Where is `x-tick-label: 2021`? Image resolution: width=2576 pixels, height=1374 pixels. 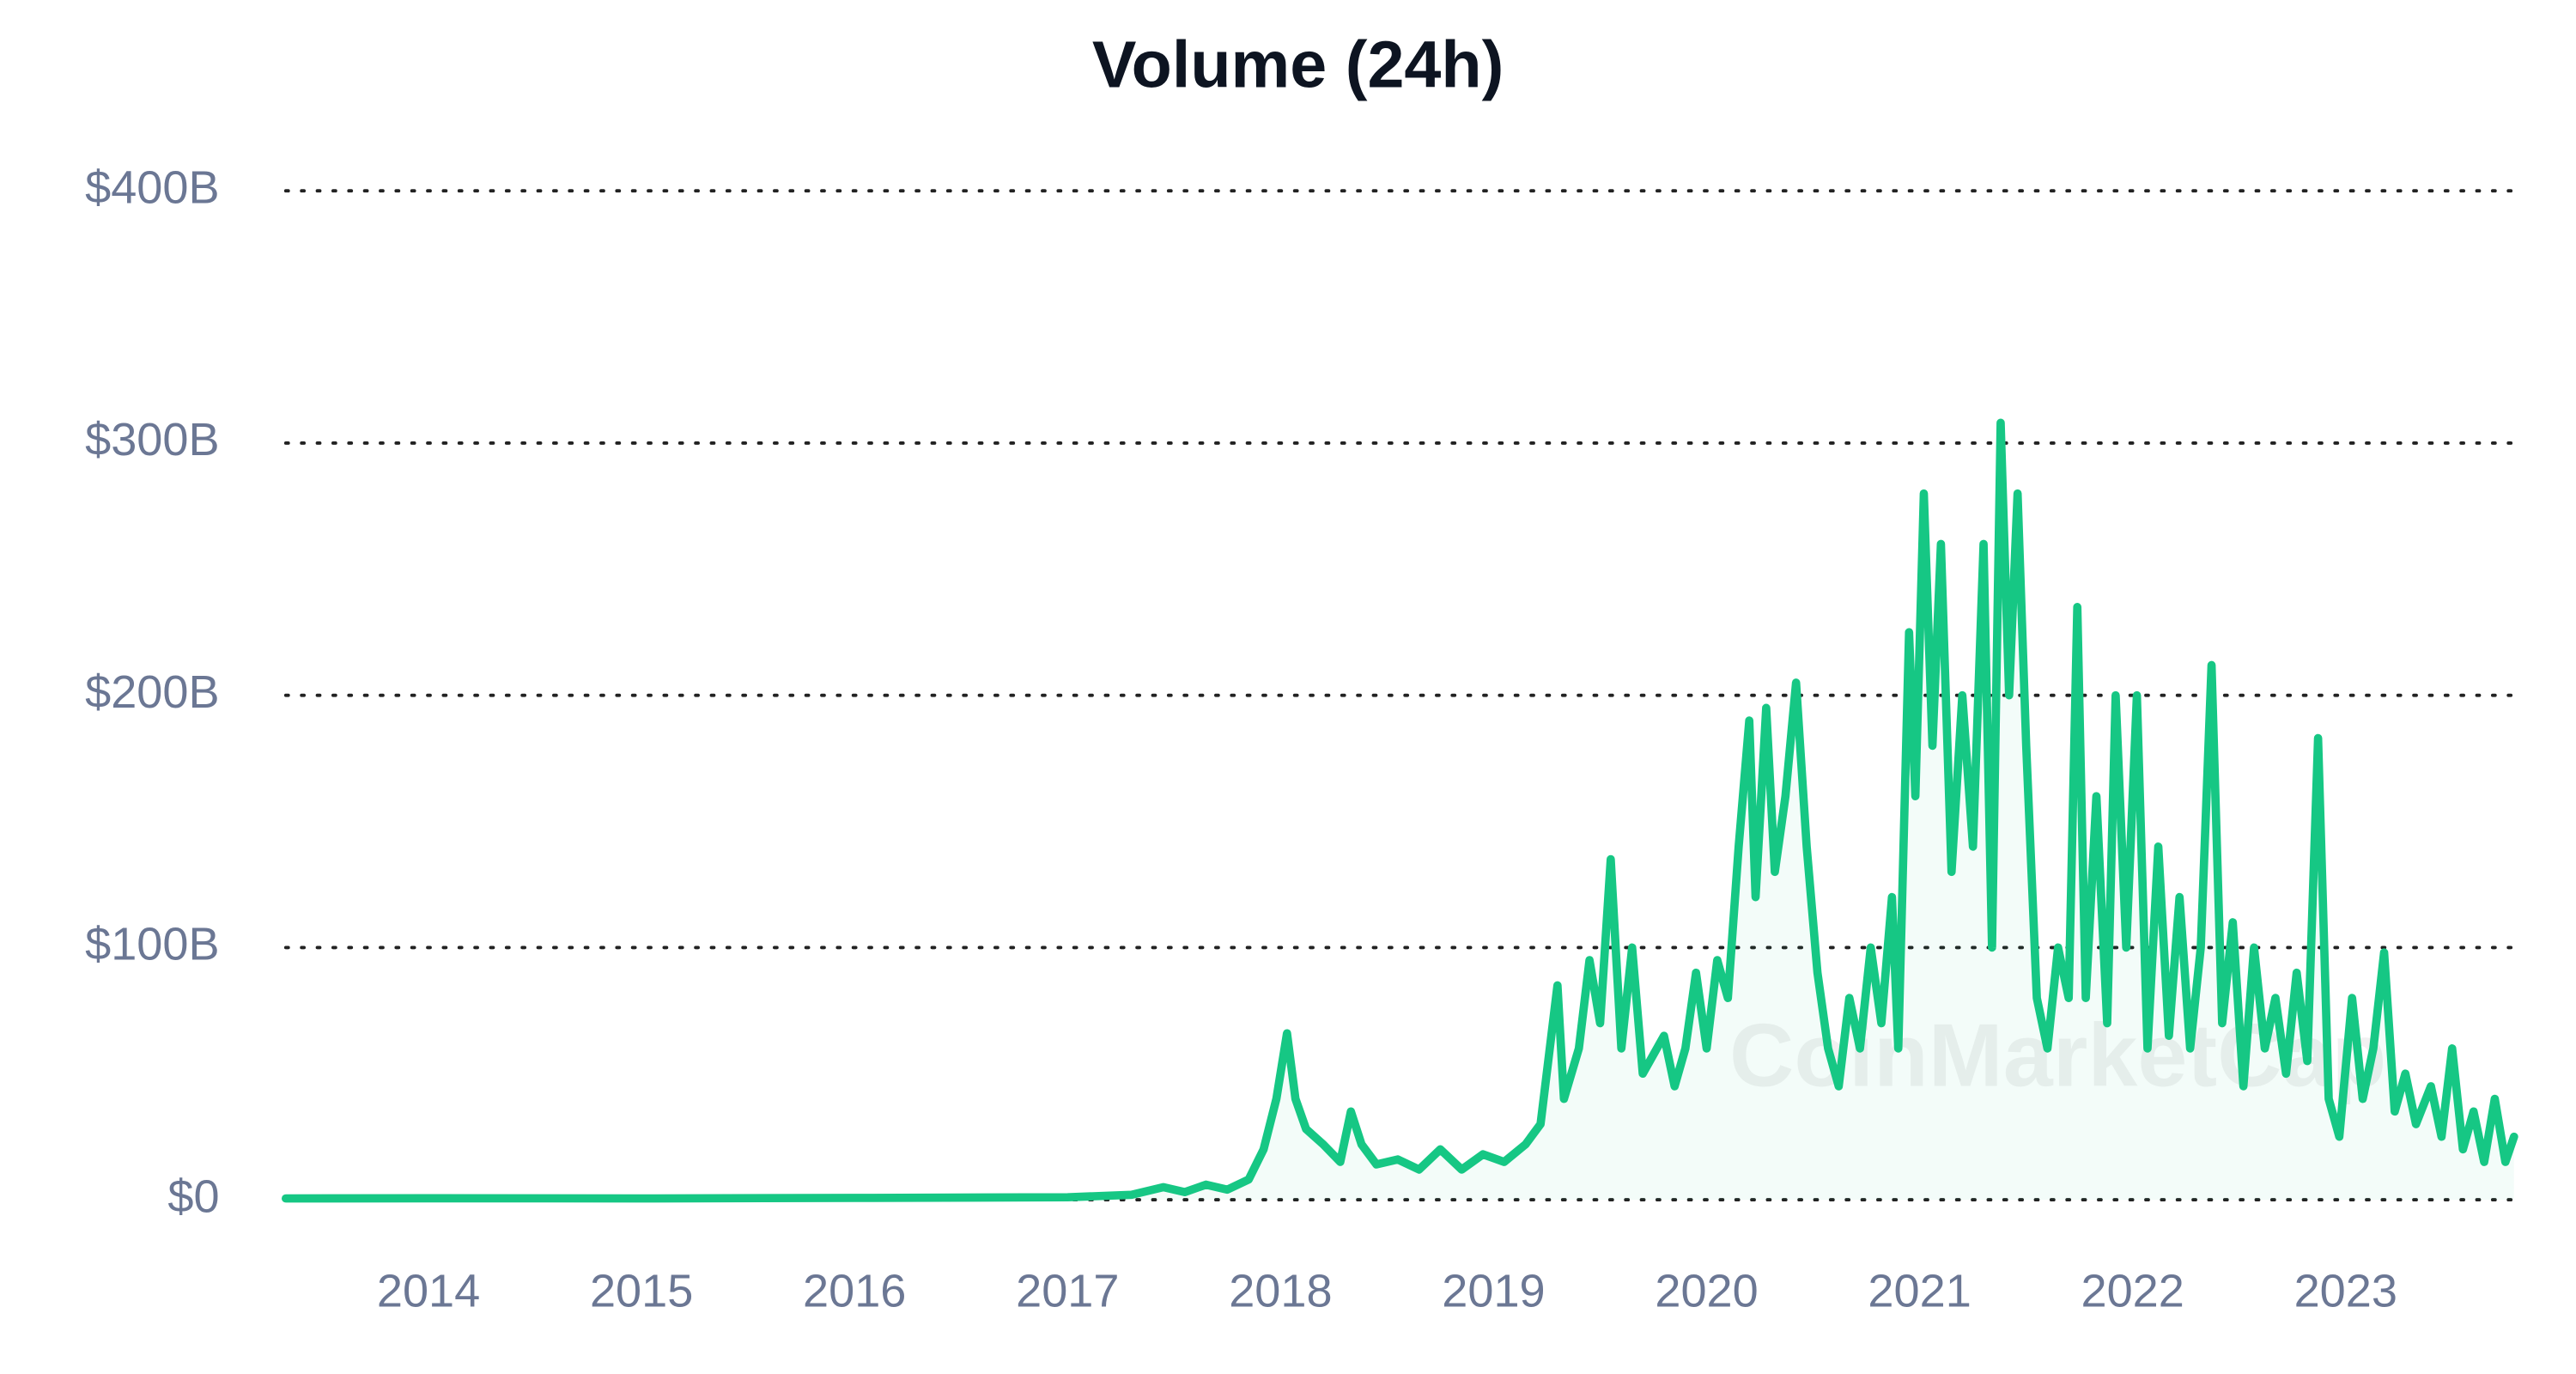 x-tick-label: 2021 is located at coordinates (1919, 1291).